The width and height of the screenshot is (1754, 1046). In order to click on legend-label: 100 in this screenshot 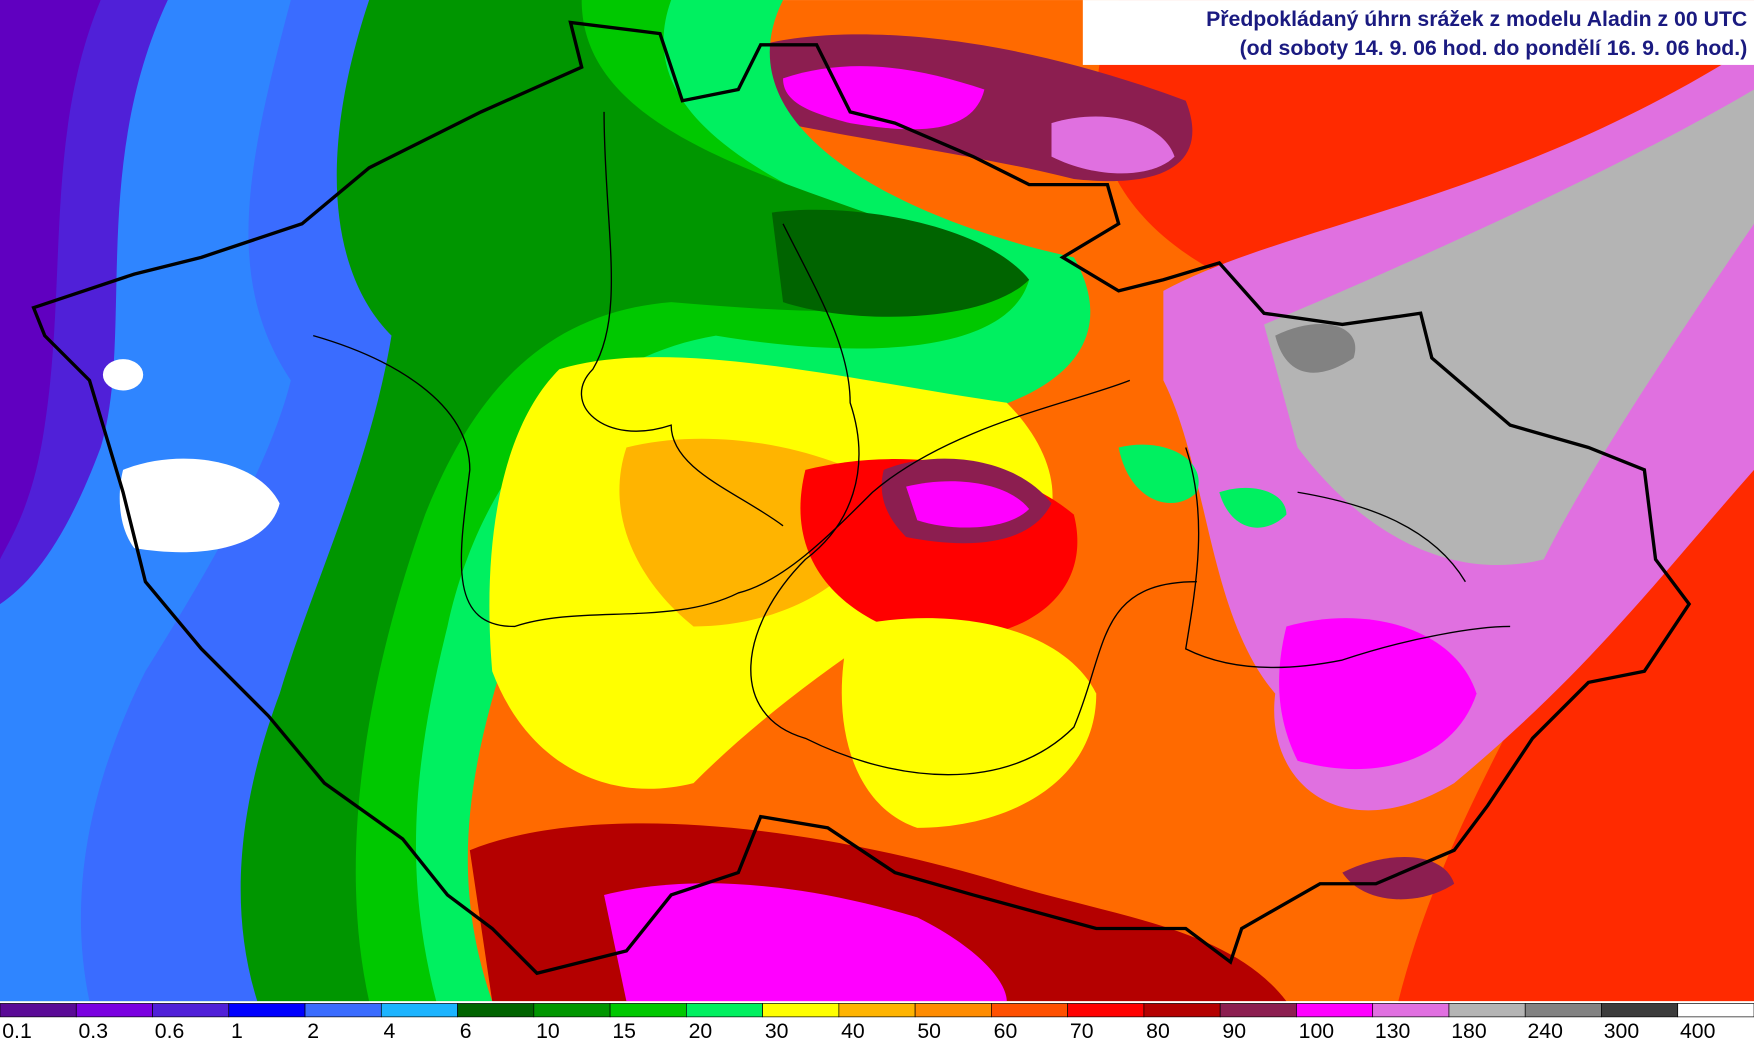, I will do `click(1316, 1031)`.